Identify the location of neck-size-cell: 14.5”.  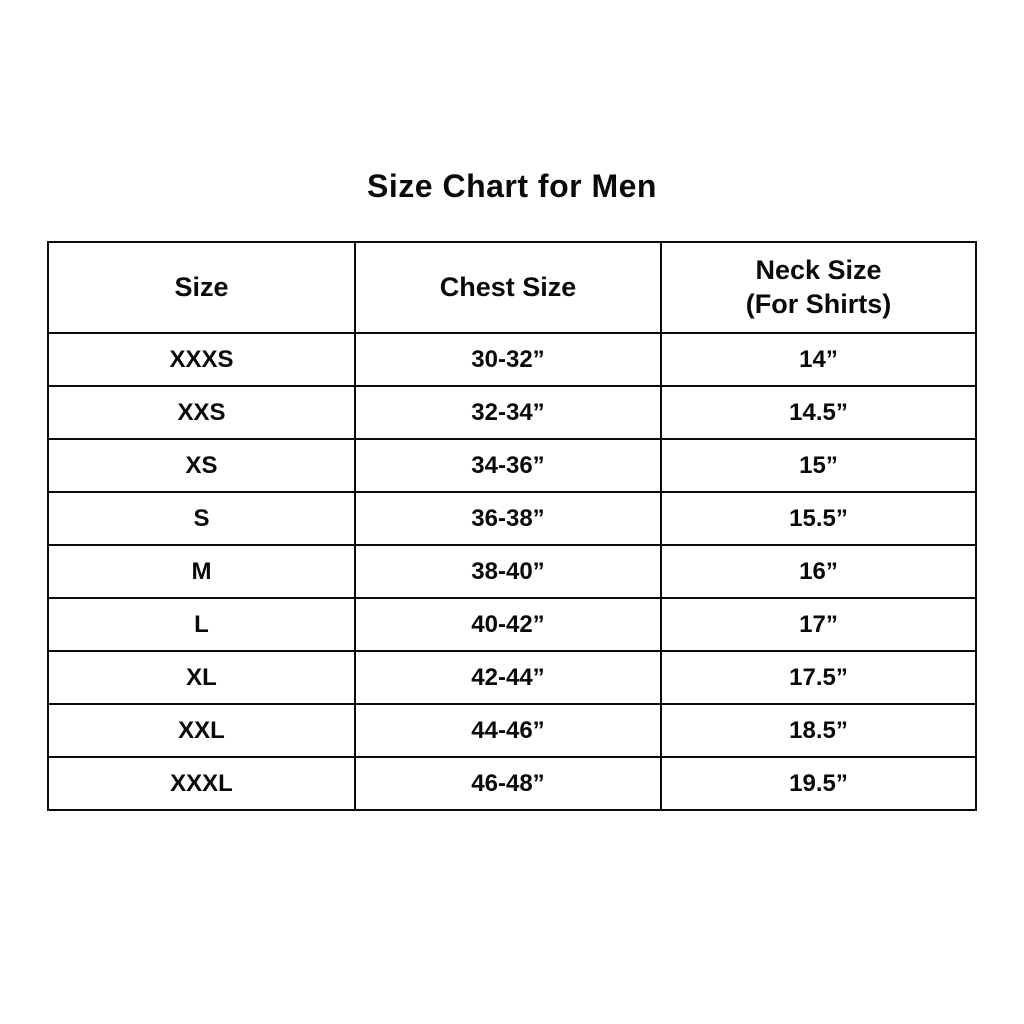
(818, 412).